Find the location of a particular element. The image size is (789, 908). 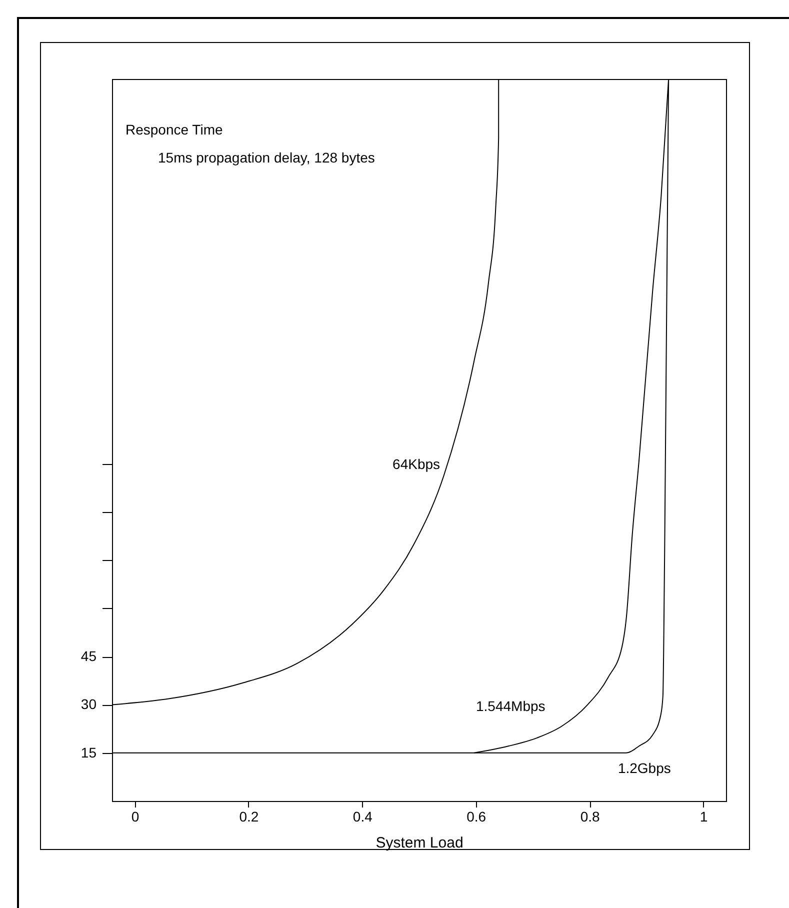

series-label: 1.2Gbps is located at coordinates (644, 768).